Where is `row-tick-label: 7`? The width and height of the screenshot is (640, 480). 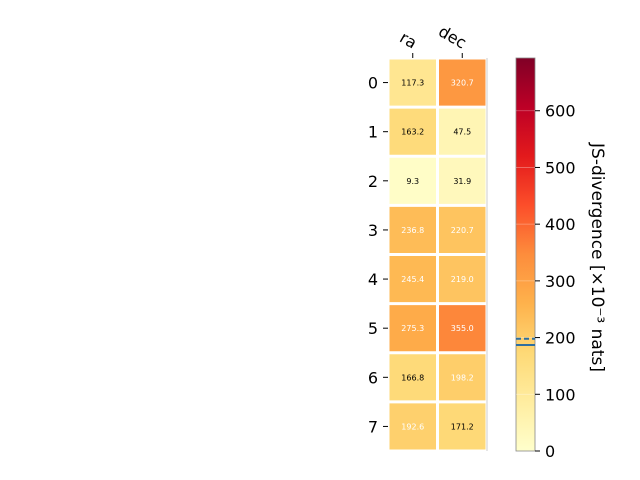 row-tick-label: 7 is located at coordinates (373, 426).